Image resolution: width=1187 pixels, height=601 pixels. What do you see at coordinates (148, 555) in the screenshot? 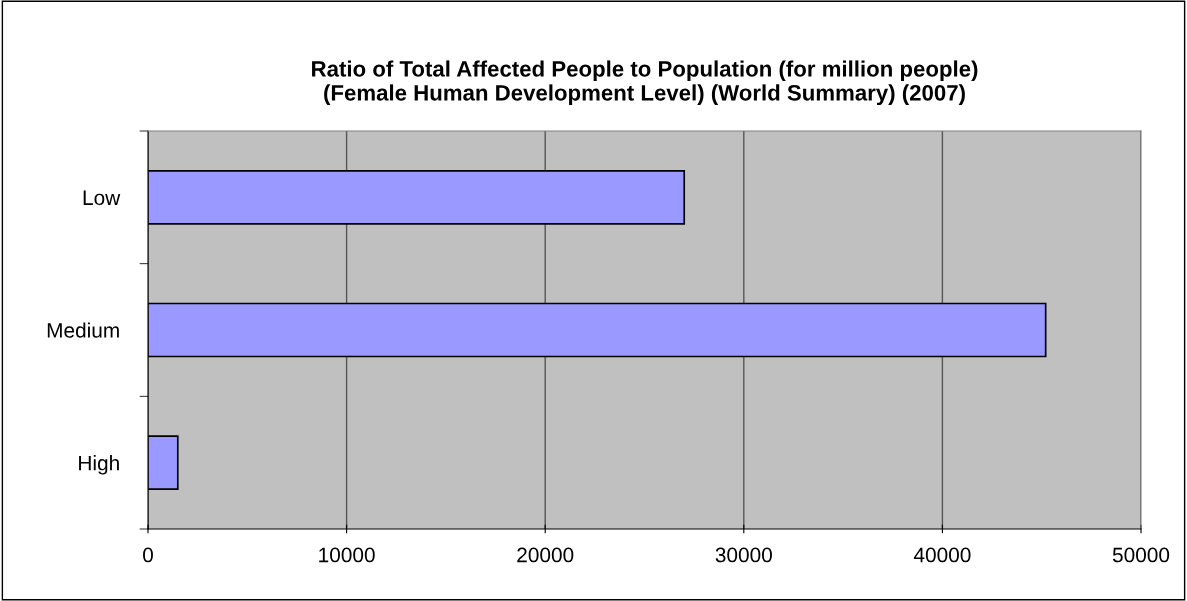
I see `x-tick-label: 0` at bounding box center [148, 555].